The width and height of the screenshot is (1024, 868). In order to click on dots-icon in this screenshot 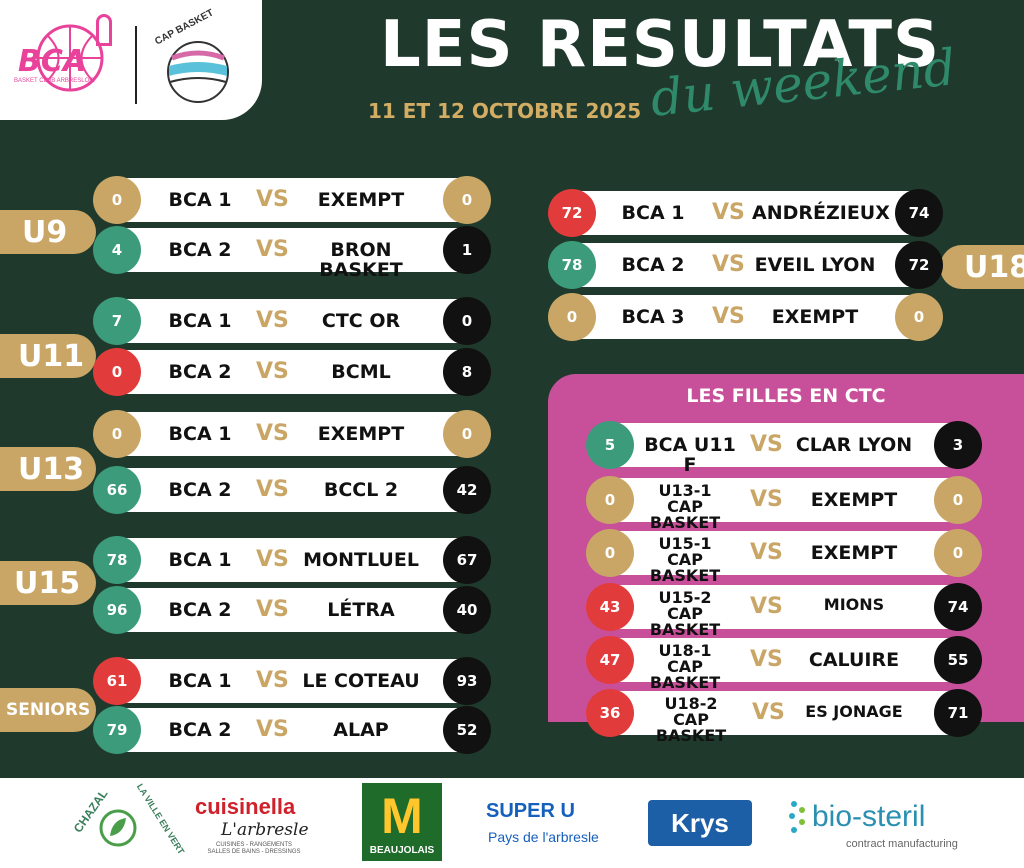, I will do `click(797, 817)`.